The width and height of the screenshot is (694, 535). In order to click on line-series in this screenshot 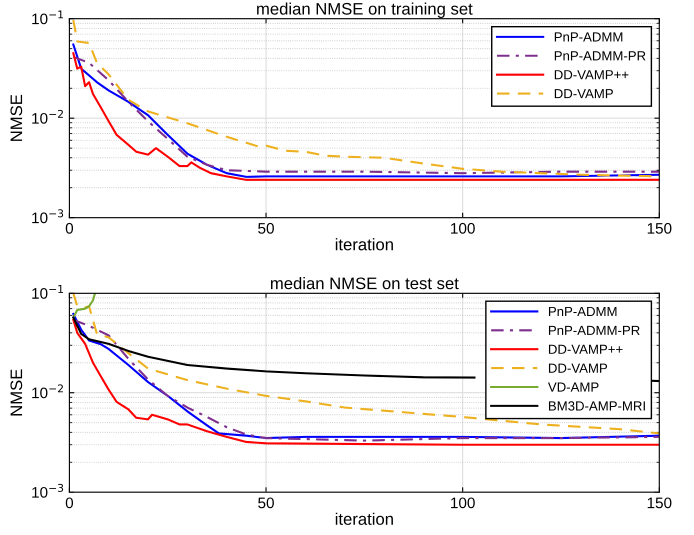, I will do `click(84, 306)`.